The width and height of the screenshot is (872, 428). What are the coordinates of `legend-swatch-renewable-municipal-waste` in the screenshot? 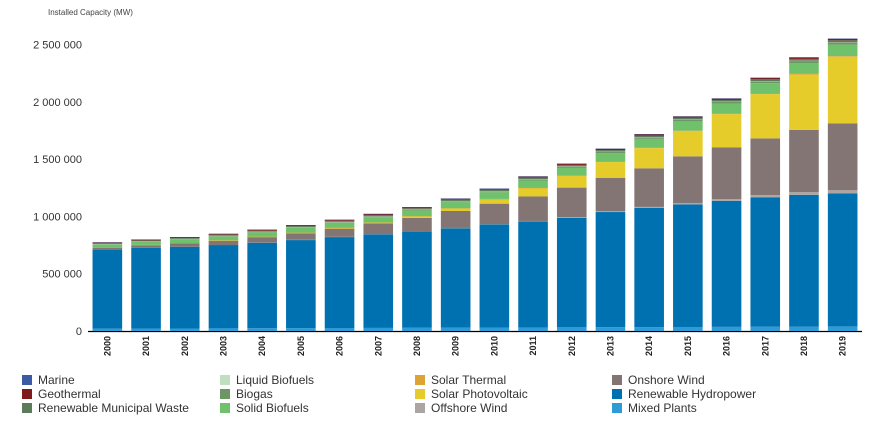 It's located at (27, 408).